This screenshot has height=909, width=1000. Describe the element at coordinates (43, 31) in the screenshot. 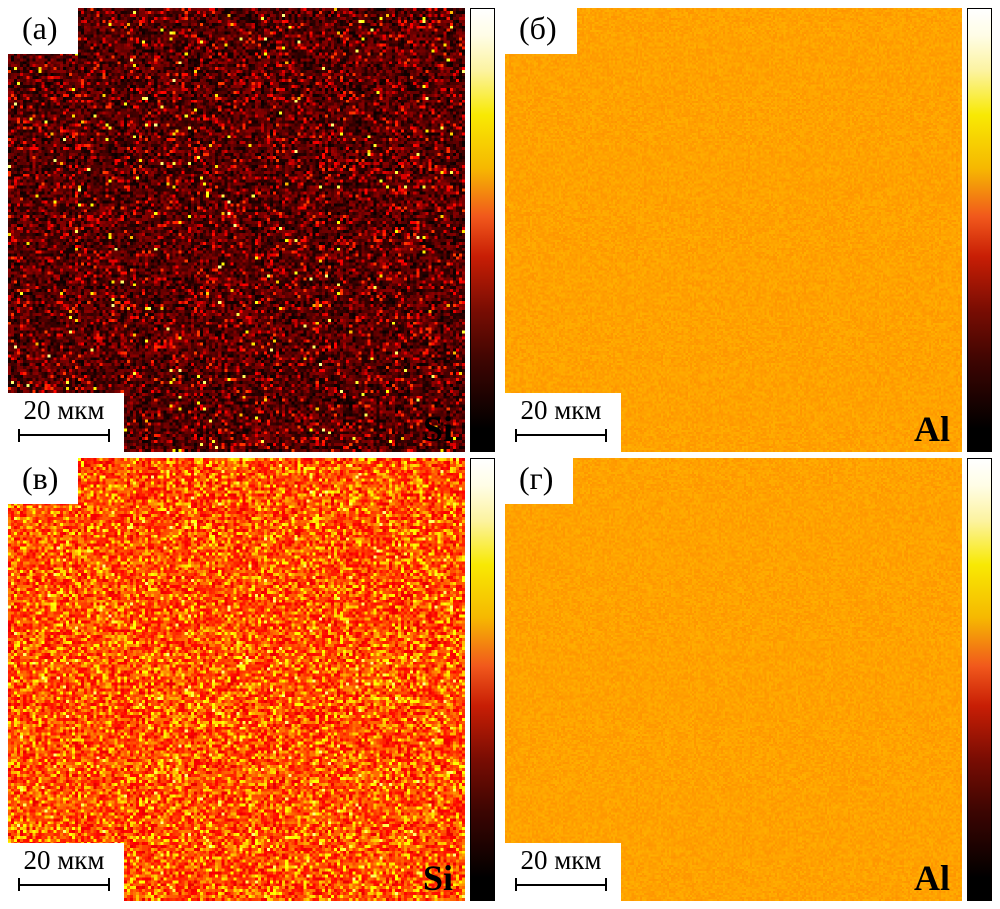

I see `panel-label: (а)` at that location.